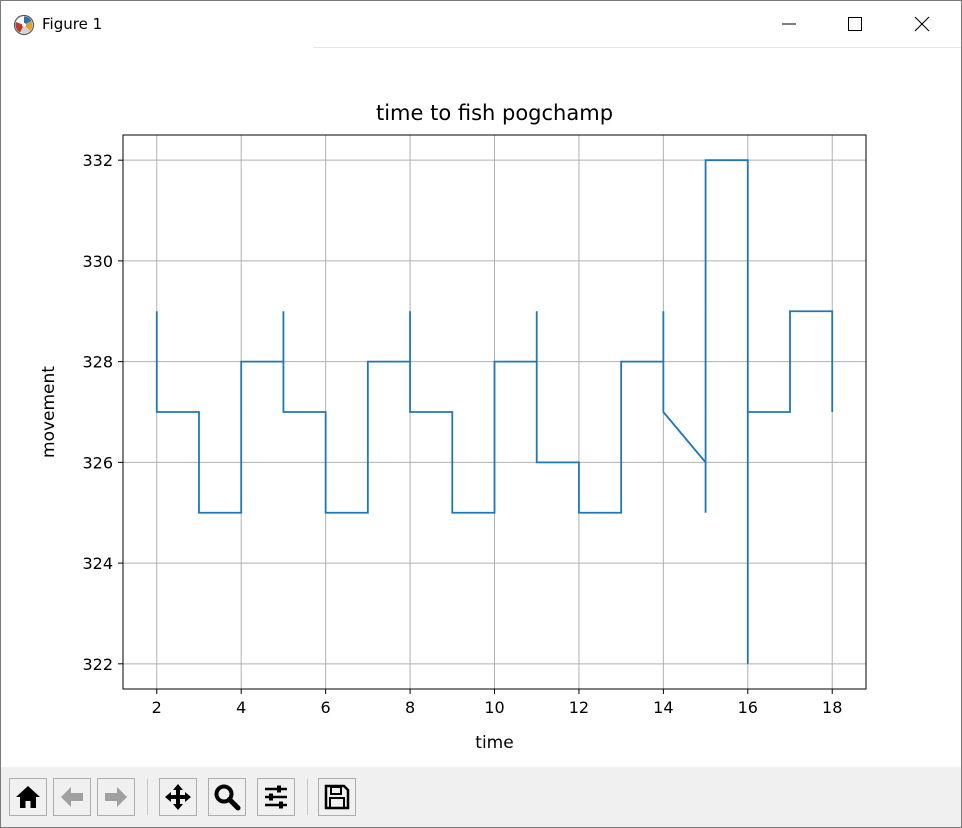 This screenshot has width=962, height=828. I want to click on x-tick-label: 2, so click(157, 707).